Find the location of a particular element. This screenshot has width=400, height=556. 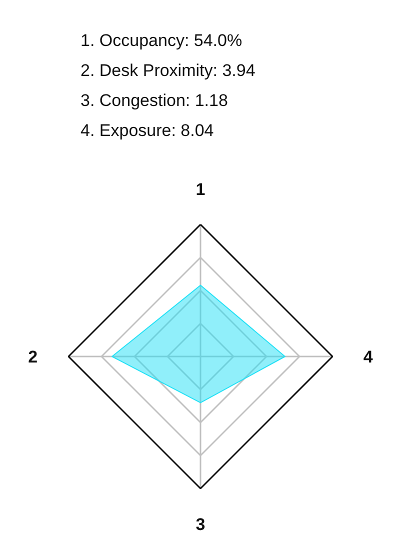

spoke-label: 4 is located at coordinates (368, 357).